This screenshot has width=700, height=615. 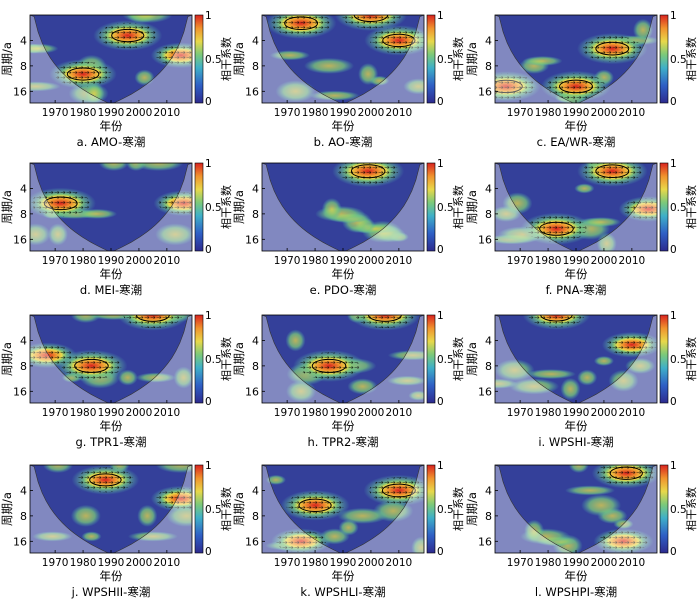 I want to click on panel-caption: d. MEI-寒潮, so click(x=111, y=290).